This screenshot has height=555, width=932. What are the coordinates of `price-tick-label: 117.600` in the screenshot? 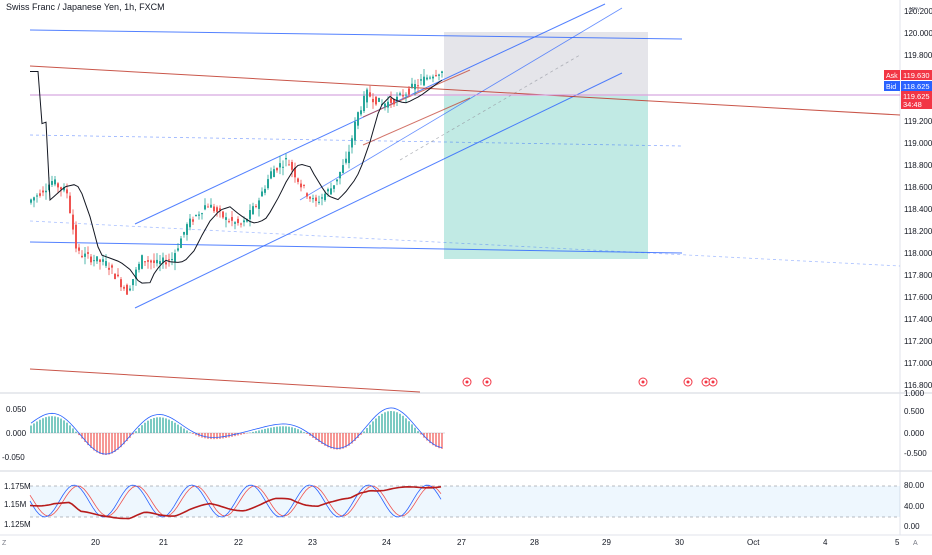 It's located at (918, 297).